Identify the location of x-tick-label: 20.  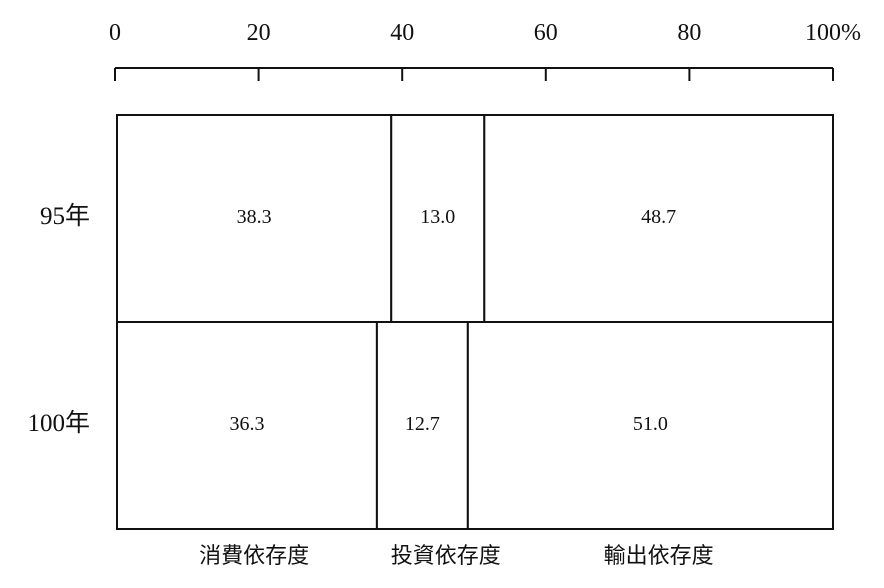
(259, 33).